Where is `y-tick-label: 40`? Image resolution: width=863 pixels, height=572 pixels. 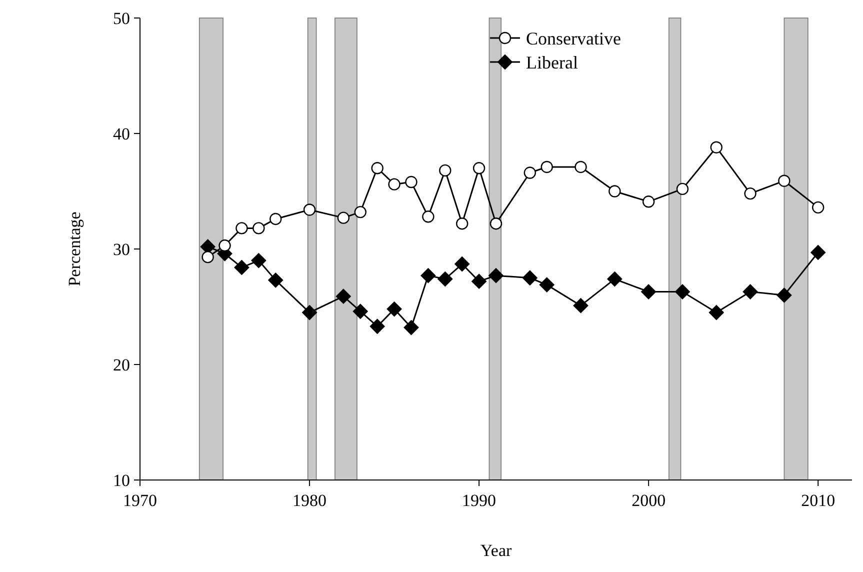 y-tick-label: 40 is located at coordinates (121, 134).